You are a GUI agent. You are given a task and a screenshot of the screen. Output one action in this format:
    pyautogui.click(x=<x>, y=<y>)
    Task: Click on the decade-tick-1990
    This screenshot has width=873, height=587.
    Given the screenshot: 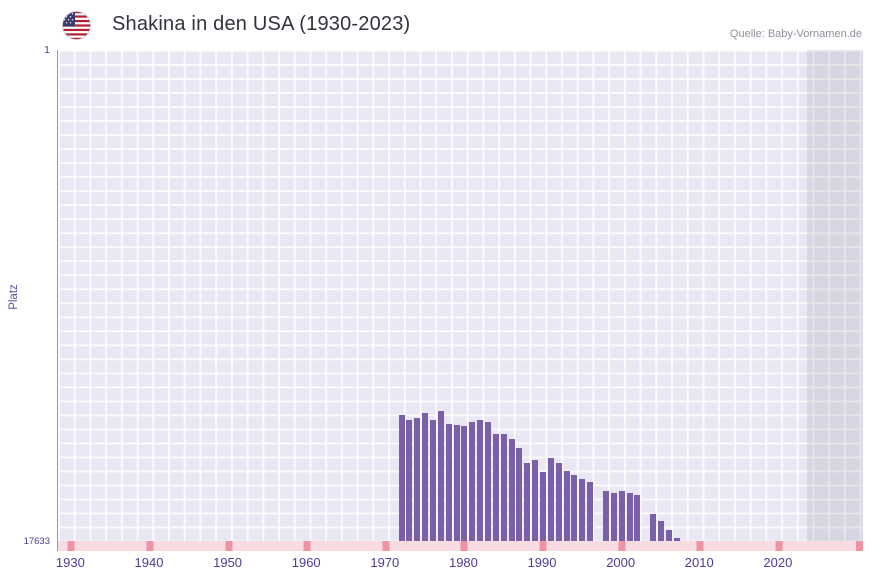 What is the action you would take?
    pyautogui.click(x=543, y=546)
    